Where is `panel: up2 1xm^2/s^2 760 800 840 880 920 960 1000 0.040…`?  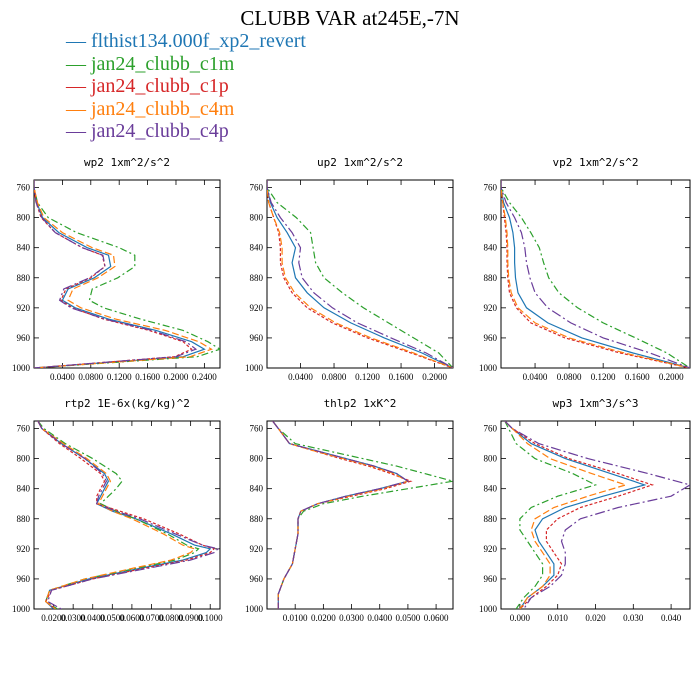 panel: up2 1xm^2/s^2 760 800 840 880 920 960 1000 0.040… is located at coordinates (349, 269).